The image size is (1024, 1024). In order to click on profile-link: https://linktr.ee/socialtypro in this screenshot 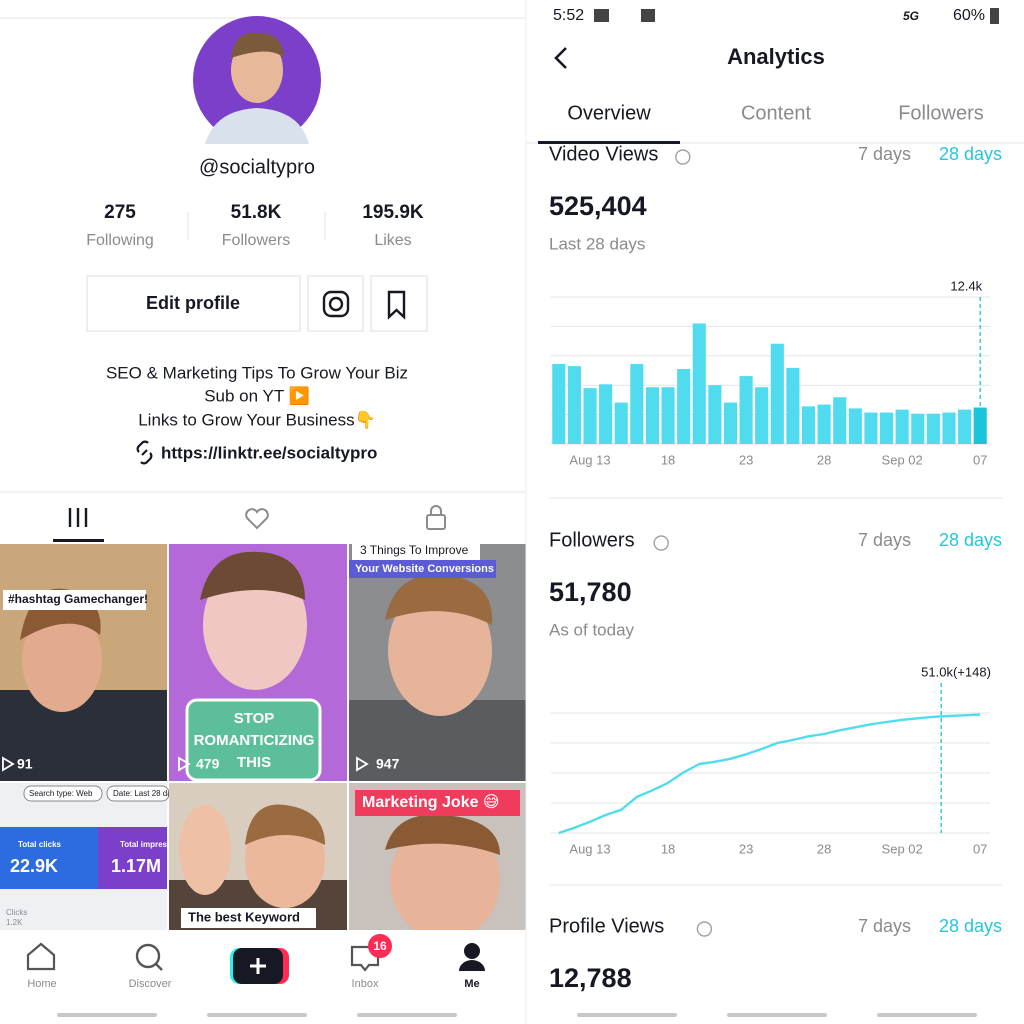, I will do `click(269, 452)`.